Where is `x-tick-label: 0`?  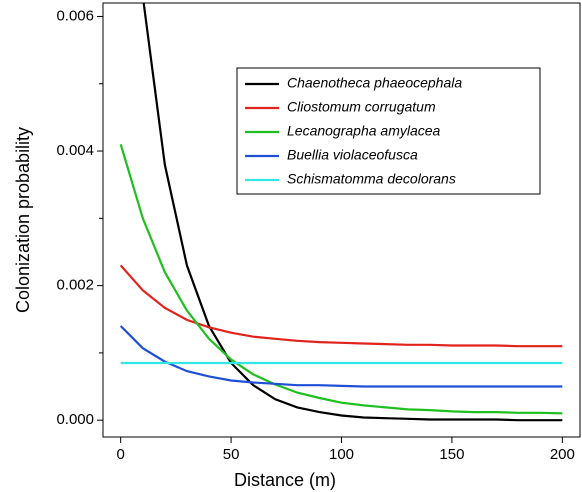
x-tick-label: 0 is located at coordinates (120, 454).